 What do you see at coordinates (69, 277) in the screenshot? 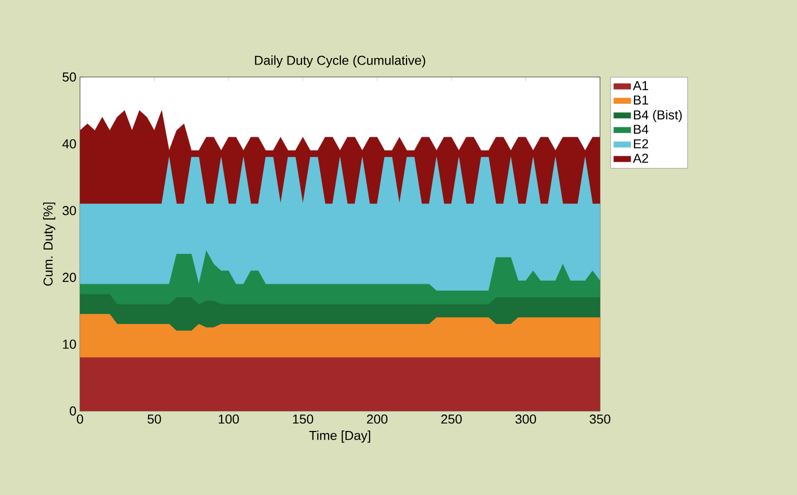
I see `y-tick-label: 20` at bounding box center [69, 277].